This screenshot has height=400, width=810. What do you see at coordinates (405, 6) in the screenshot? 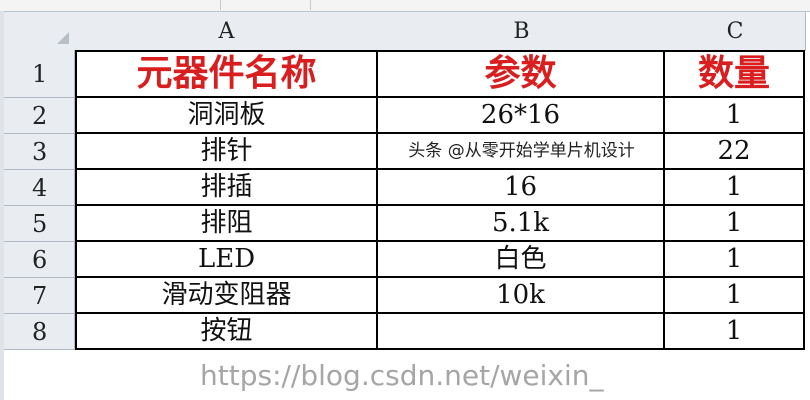
I see `formula-bar-strip` at bounding box center [405, 6].